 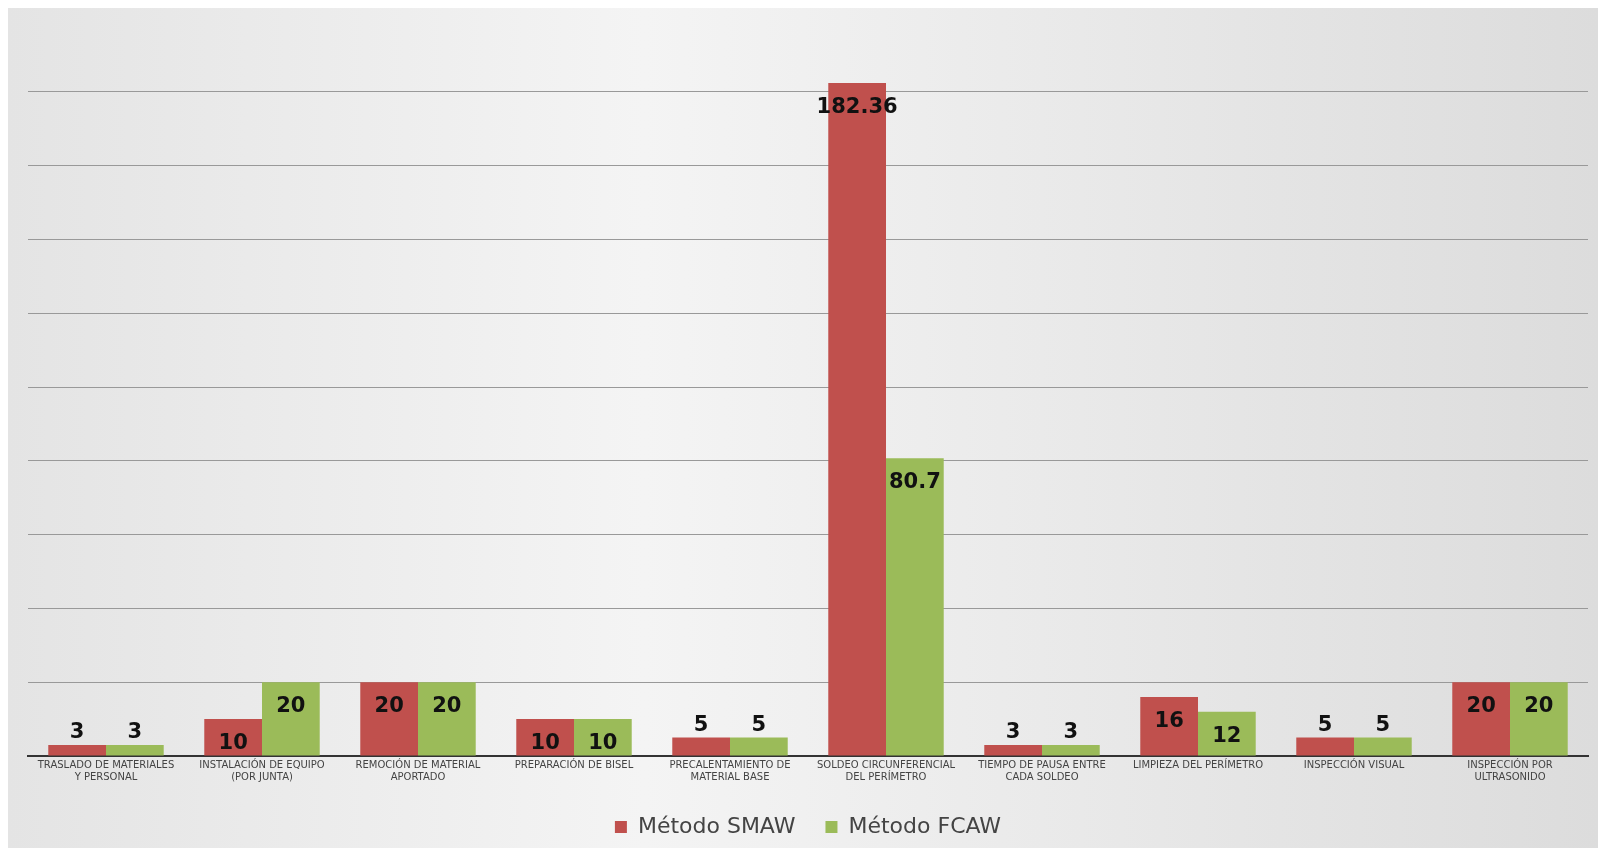 What do you see at coordinates (1354, 763) in the screenshot?
I see `x-tick-label: INSPECCIÓN VISUAL` at bounding box center [1354, 763].